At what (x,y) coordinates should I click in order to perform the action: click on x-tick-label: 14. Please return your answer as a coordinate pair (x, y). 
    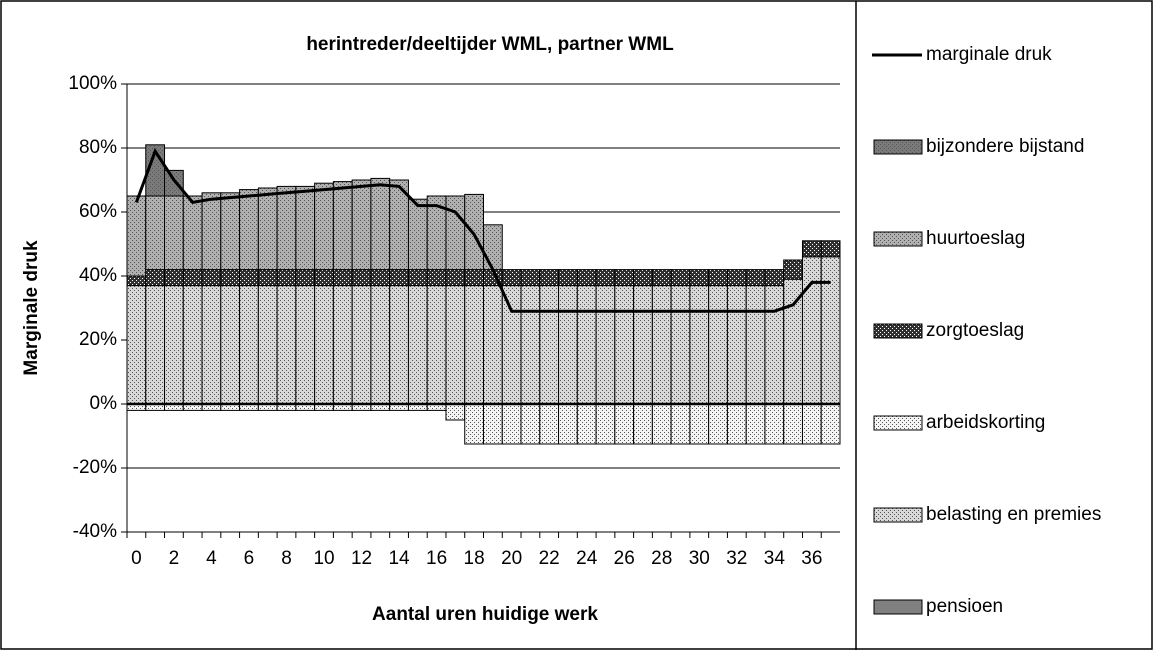
    Looking at the image, I should click on (399, 558).